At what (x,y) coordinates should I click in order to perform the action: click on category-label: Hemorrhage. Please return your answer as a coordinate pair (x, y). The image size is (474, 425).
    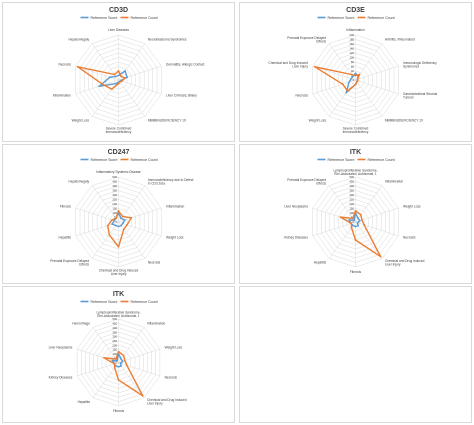
    Looking at the image, I should click on (81, 323).